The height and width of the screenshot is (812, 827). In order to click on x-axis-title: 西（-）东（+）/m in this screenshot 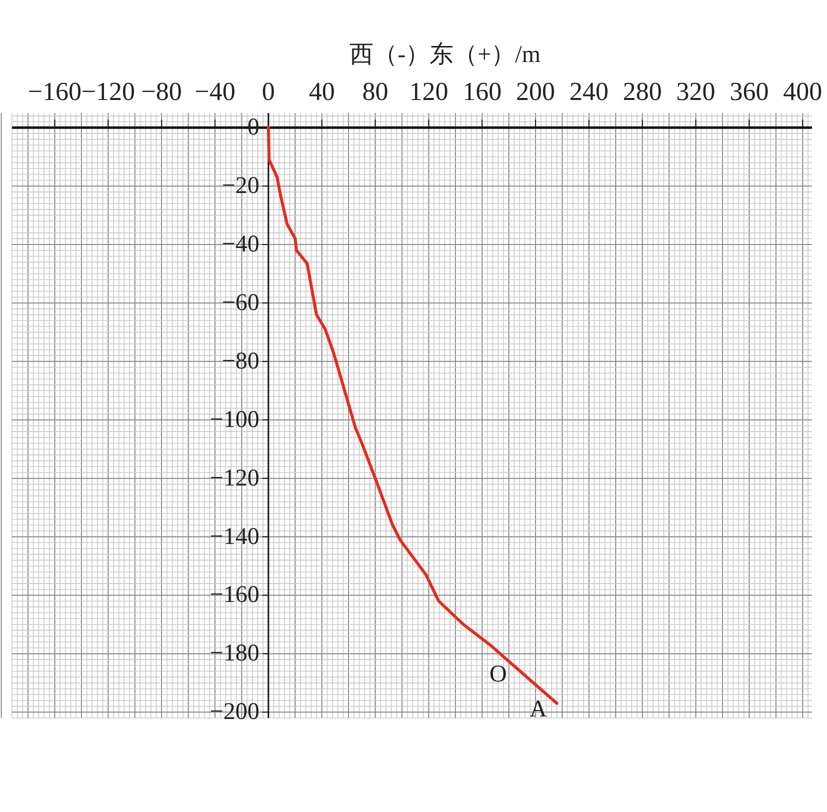, I will do `click(445, 54)`.